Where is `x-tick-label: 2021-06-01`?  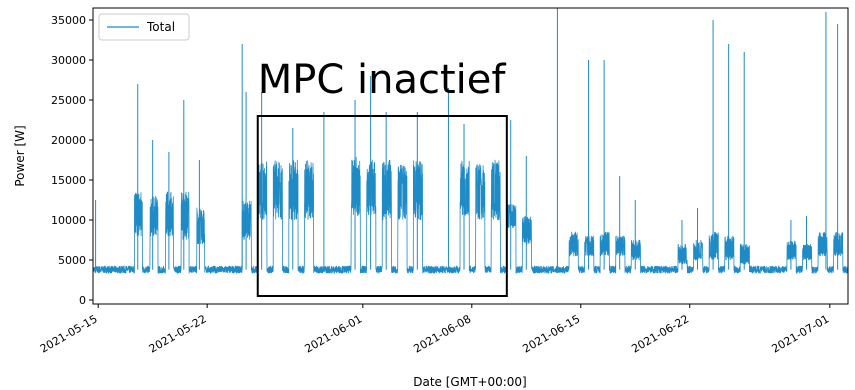 x-tick-label: 2021-06-01 is located at coordinates (333, 333).